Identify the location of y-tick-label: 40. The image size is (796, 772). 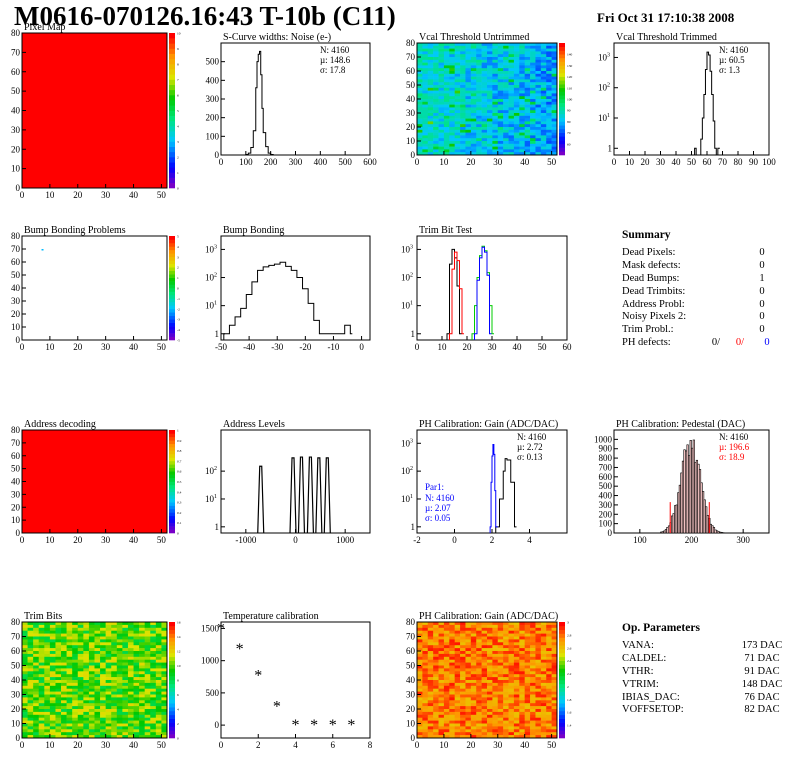
(16, 680).